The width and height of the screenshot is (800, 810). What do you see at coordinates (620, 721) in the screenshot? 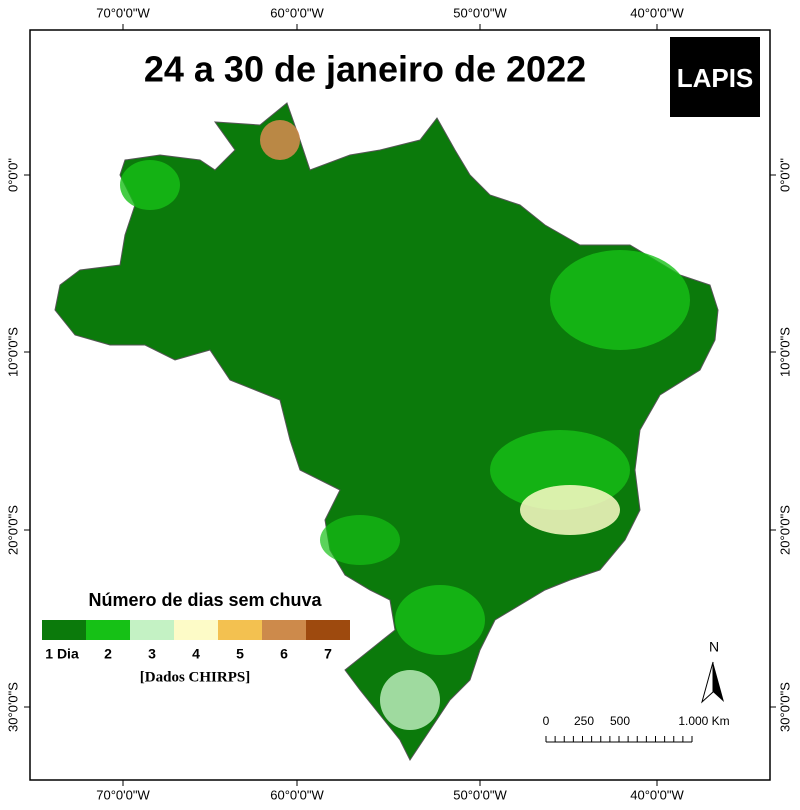
I see `scale-label: 500` at bounding box center [620, 721].